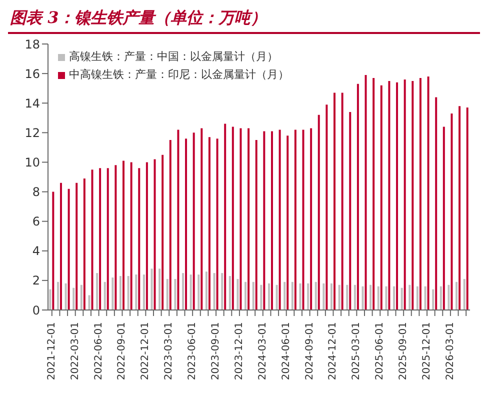 This screenshot has height=406, width=488. I want to click on x-tick-label: 2025-03-01, so click(356, 351).